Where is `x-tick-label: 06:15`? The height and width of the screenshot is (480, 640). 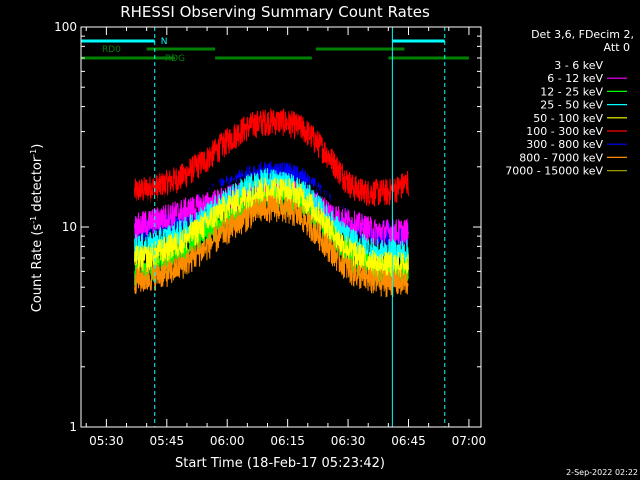
x-tick-label: 06:15 is located at coordinates (287, 441).